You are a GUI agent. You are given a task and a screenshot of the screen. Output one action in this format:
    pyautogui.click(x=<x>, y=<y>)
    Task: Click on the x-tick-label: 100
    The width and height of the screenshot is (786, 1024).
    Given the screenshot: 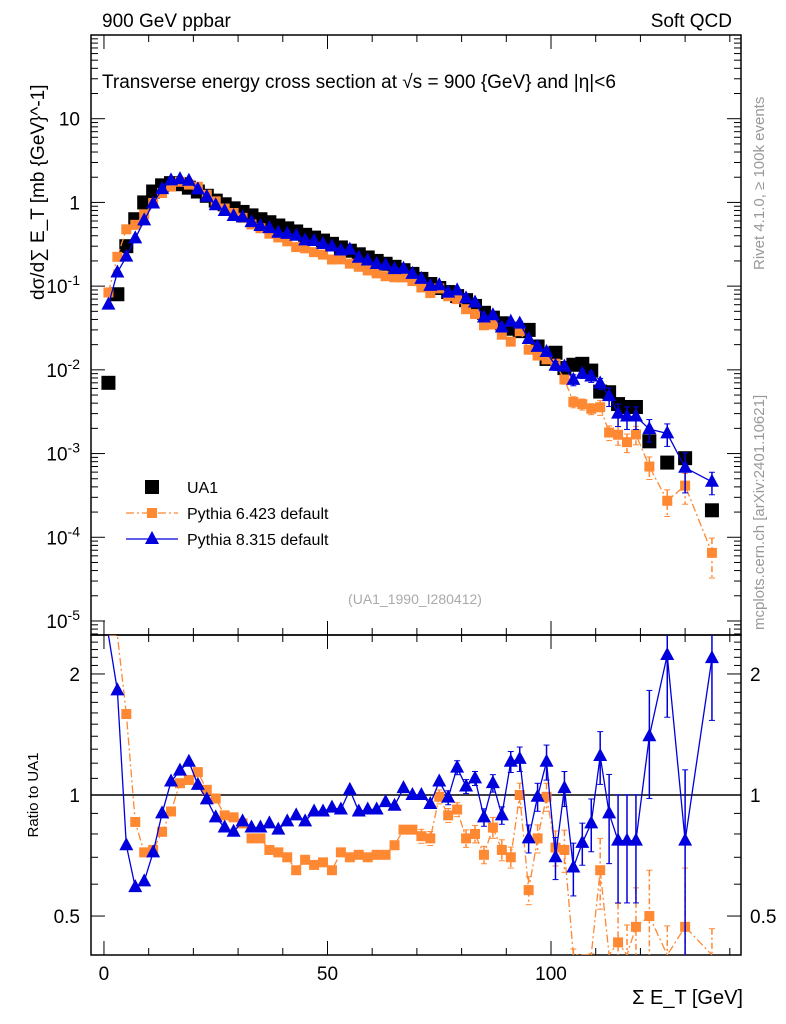 What is the action you would take?
    pyautogui.click(x=551, y=974)
    